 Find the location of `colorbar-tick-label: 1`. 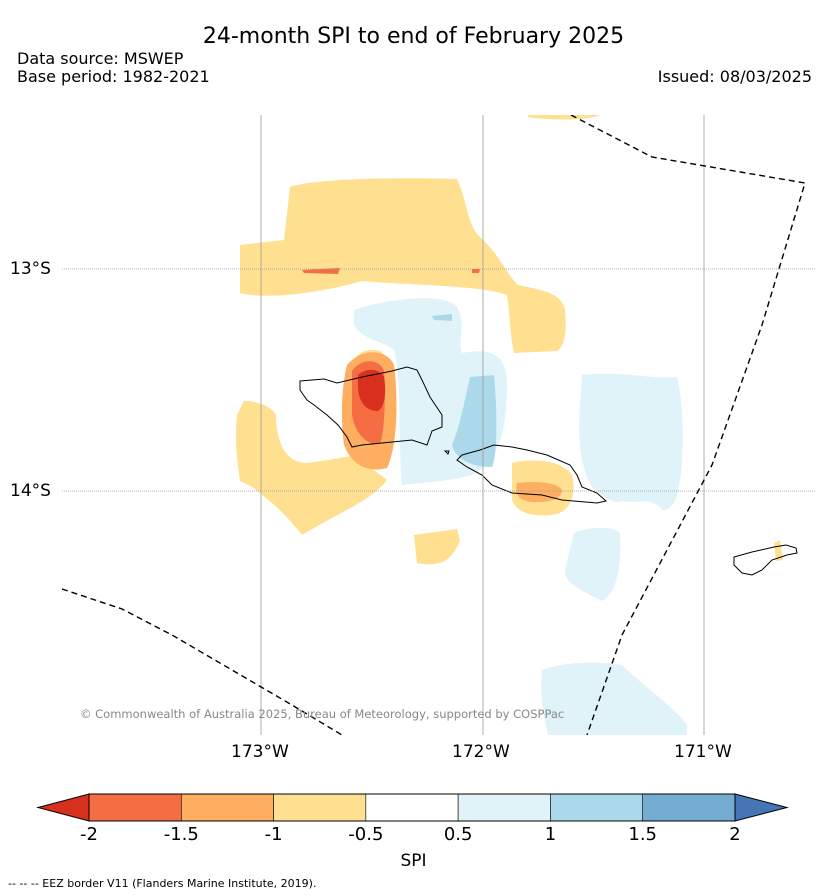

colorbar-tick-label: 1 is located at coordinates (550, 834).